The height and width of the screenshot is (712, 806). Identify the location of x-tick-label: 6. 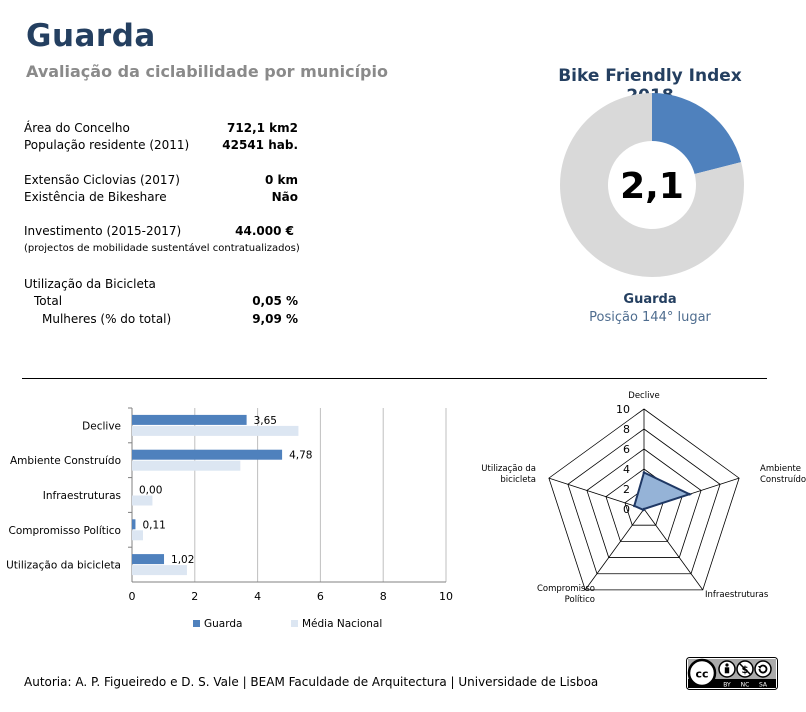
(320, 596).